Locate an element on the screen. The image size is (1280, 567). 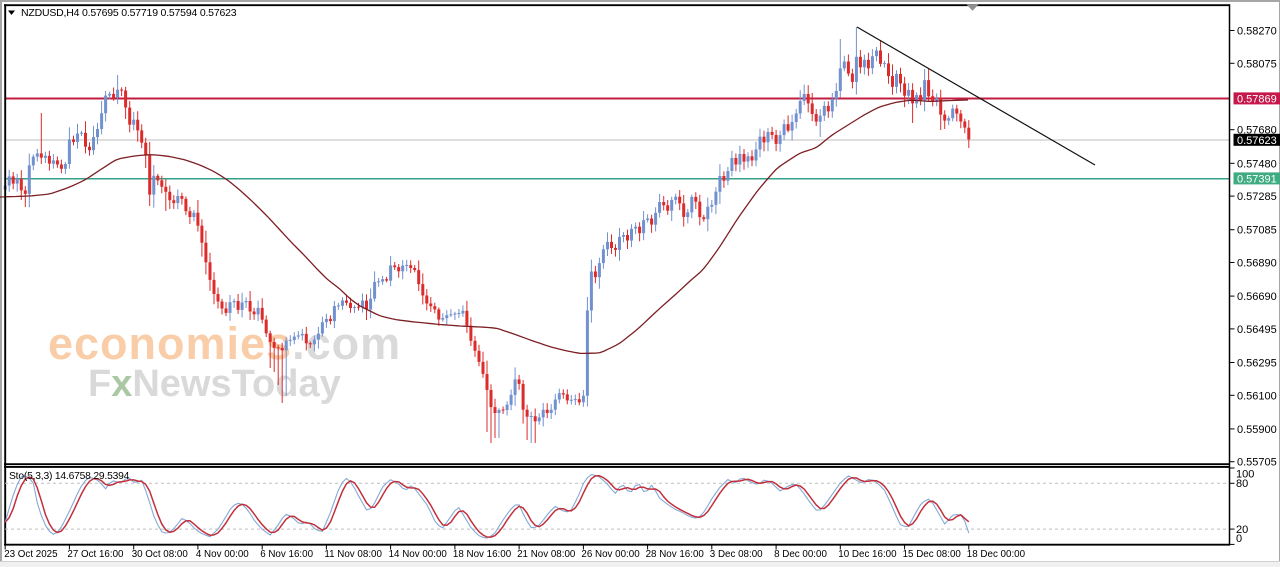
svg-text: 0.57623 is located at coordinates (1257, 141).